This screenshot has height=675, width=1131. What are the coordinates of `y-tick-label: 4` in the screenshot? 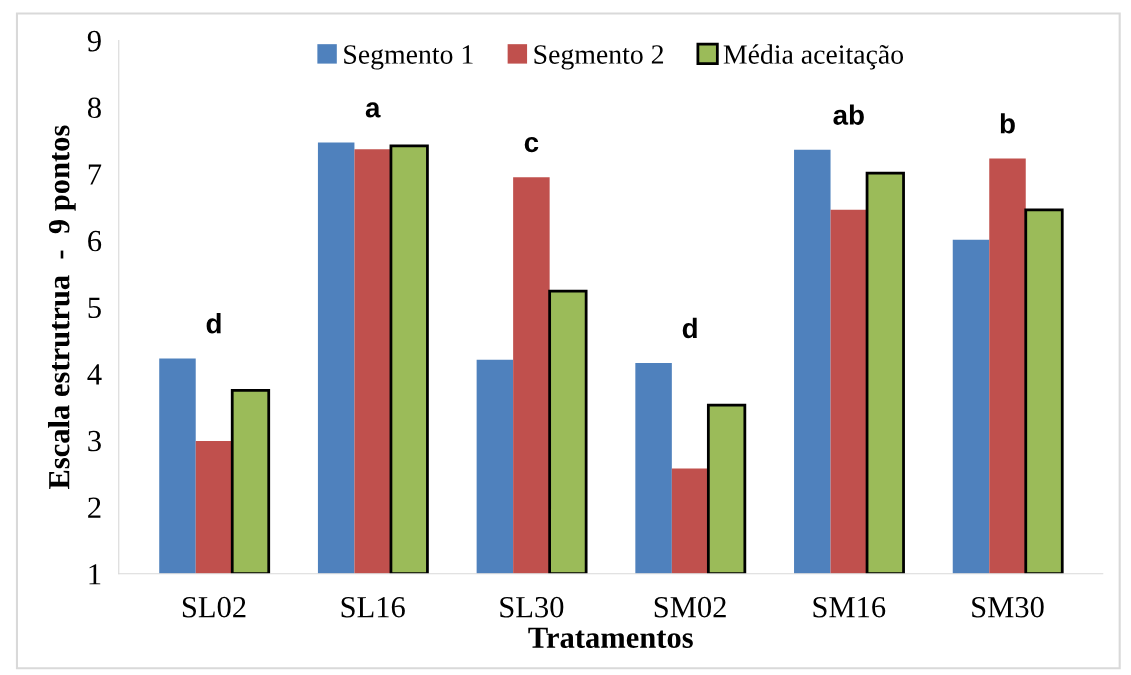 It's located at (94, 374).